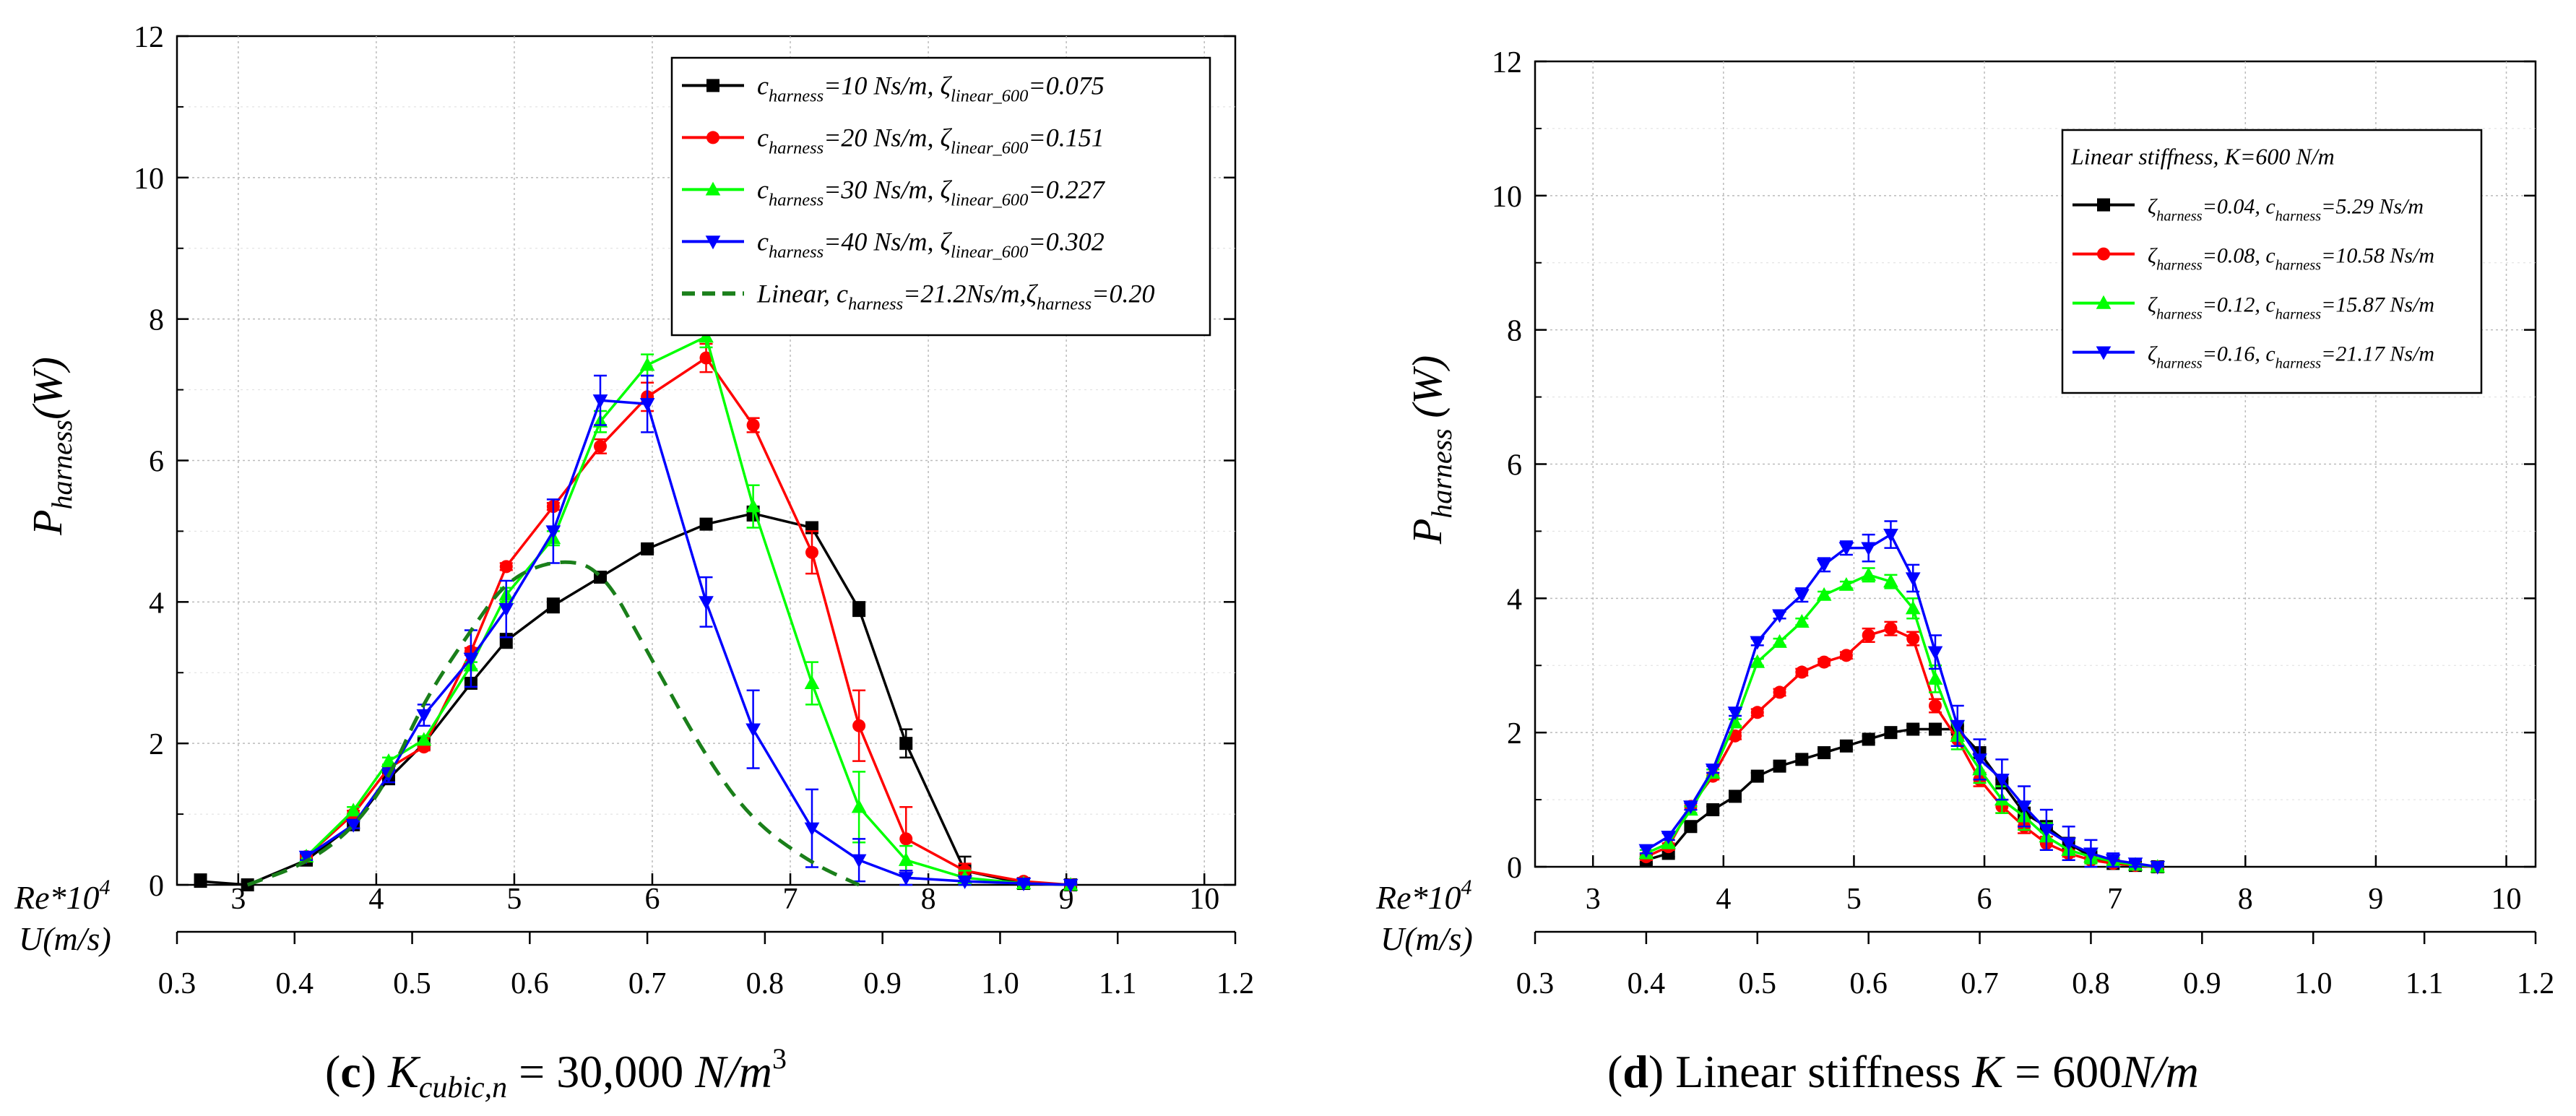 This screenshot has height=1116, width=2576. Describe the element at coordinates (2203, 157) in the screenshot. I see `legend-title: Linear stiffness, K=600 N/m` at that location.